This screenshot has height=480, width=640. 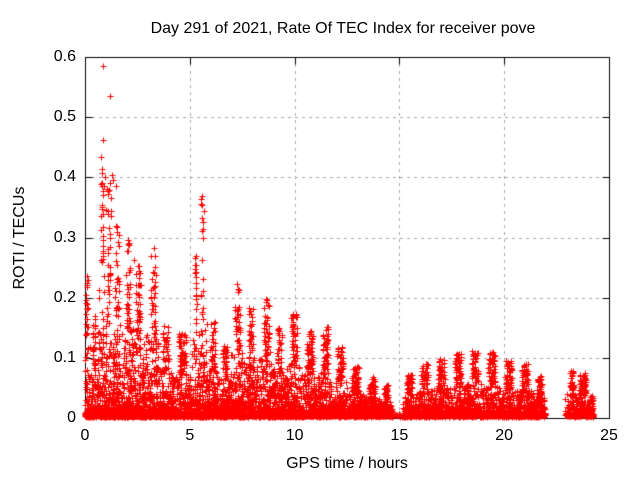 What do you see at coordinates (609, 435) in the screenshot?
I see `x-tick-label: 25` at bounding box center [609, 435].